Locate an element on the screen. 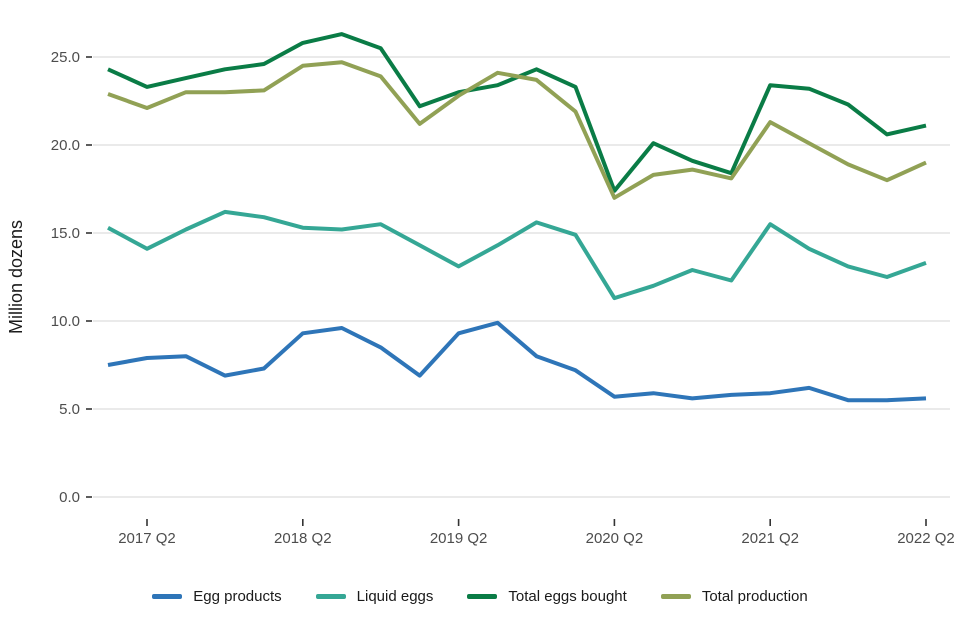 The height and width of the screenshot is (640, 960). series-line-egg-products is located at coordinates (517, 361).